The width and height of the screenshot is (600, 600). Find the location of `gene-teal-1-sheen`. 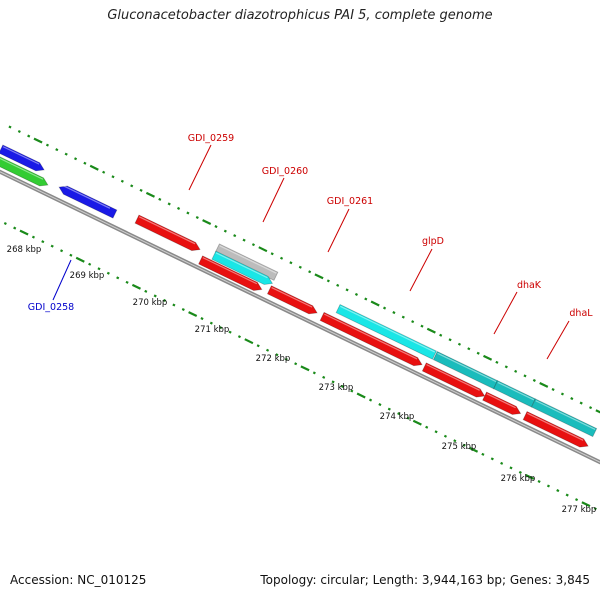

gene-teal-1-sheen is located at coordinates (467, 367).